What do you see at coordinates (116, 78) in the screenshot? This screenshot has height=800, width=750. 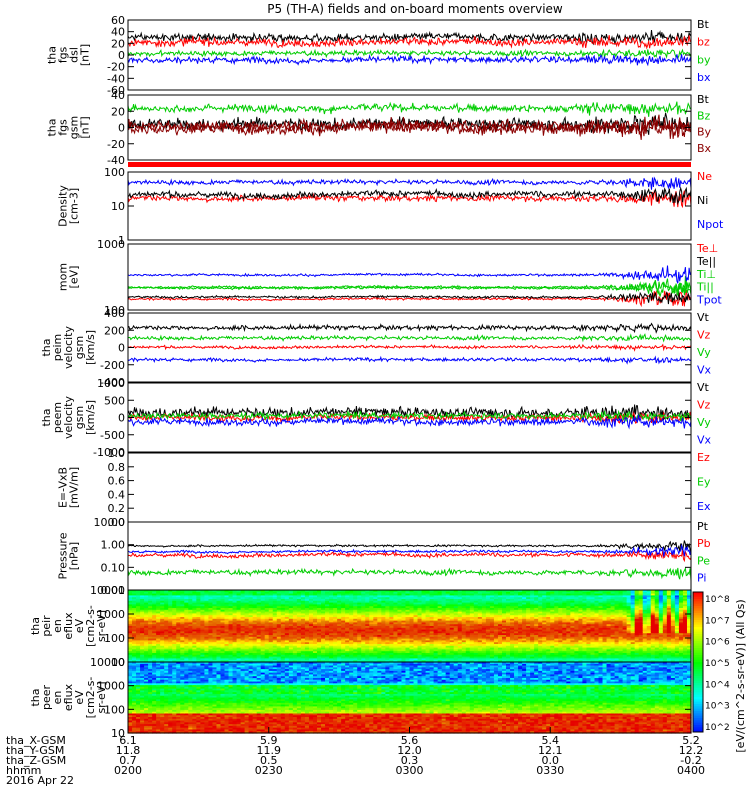 I see `y-tick-label: -40` at bounding box center [116, 78].